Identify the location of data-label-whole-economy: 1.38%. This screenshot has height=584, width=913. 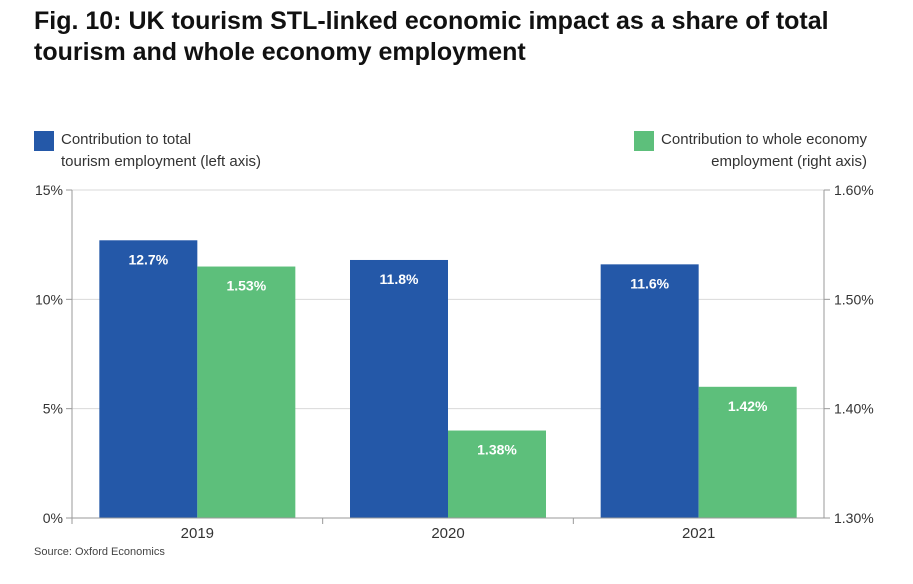
(497, 450).